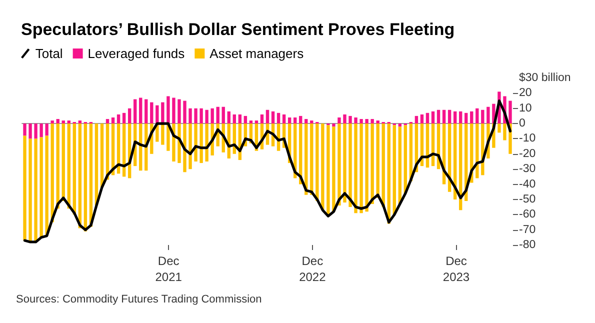  Describe the element at coordinates (545, 78) in the screenshot. I see `y-tick-label: $30 billion` at that location.